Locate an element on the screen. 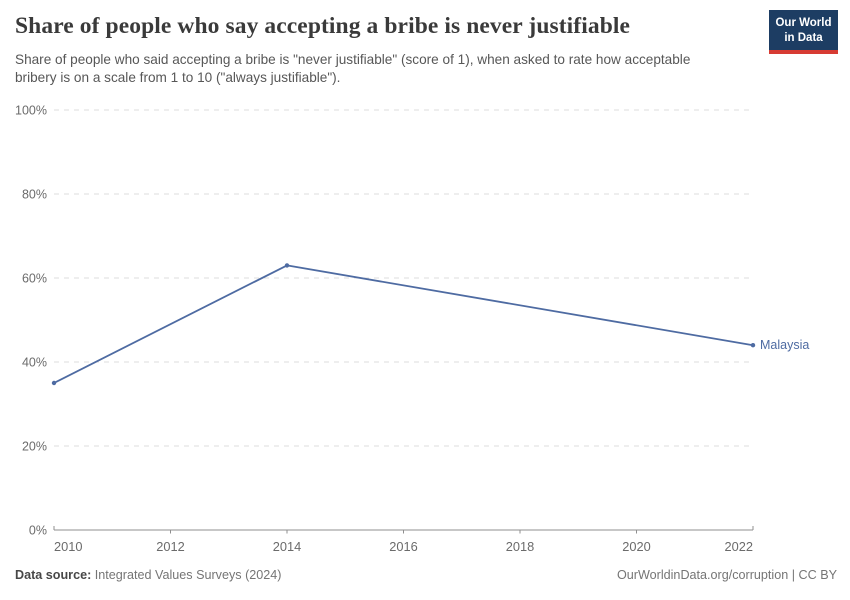 Image resolution: width=850 pixels, height=600 pixels. x-axis-tick-label: 2010 is located at coordinates (68, 546).